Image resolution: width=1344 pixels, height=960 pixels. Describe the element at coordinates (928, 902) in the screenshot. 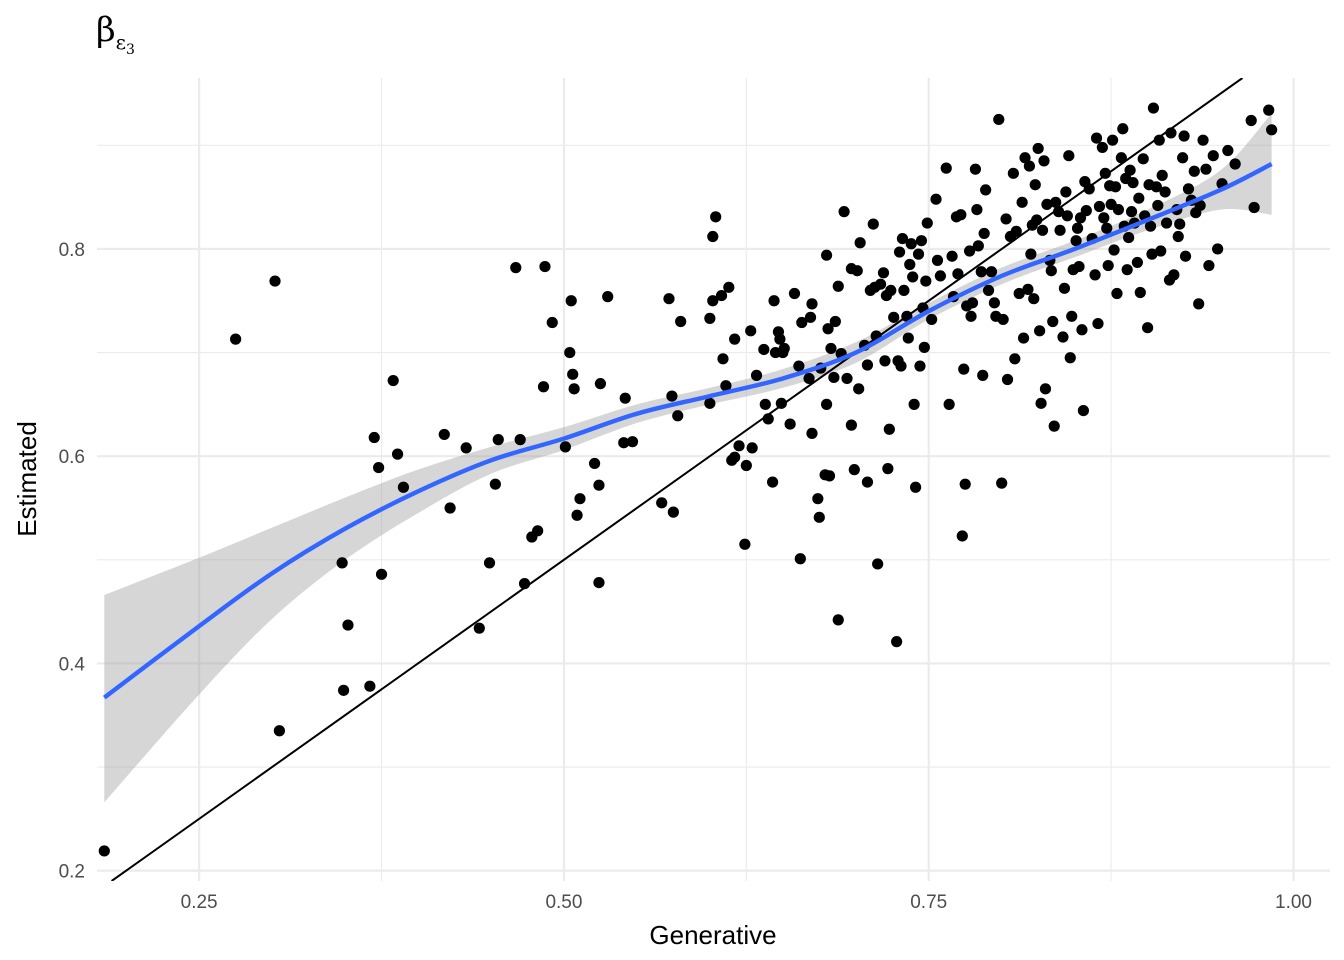

I see `x-tick-label: 0.75` at that location.